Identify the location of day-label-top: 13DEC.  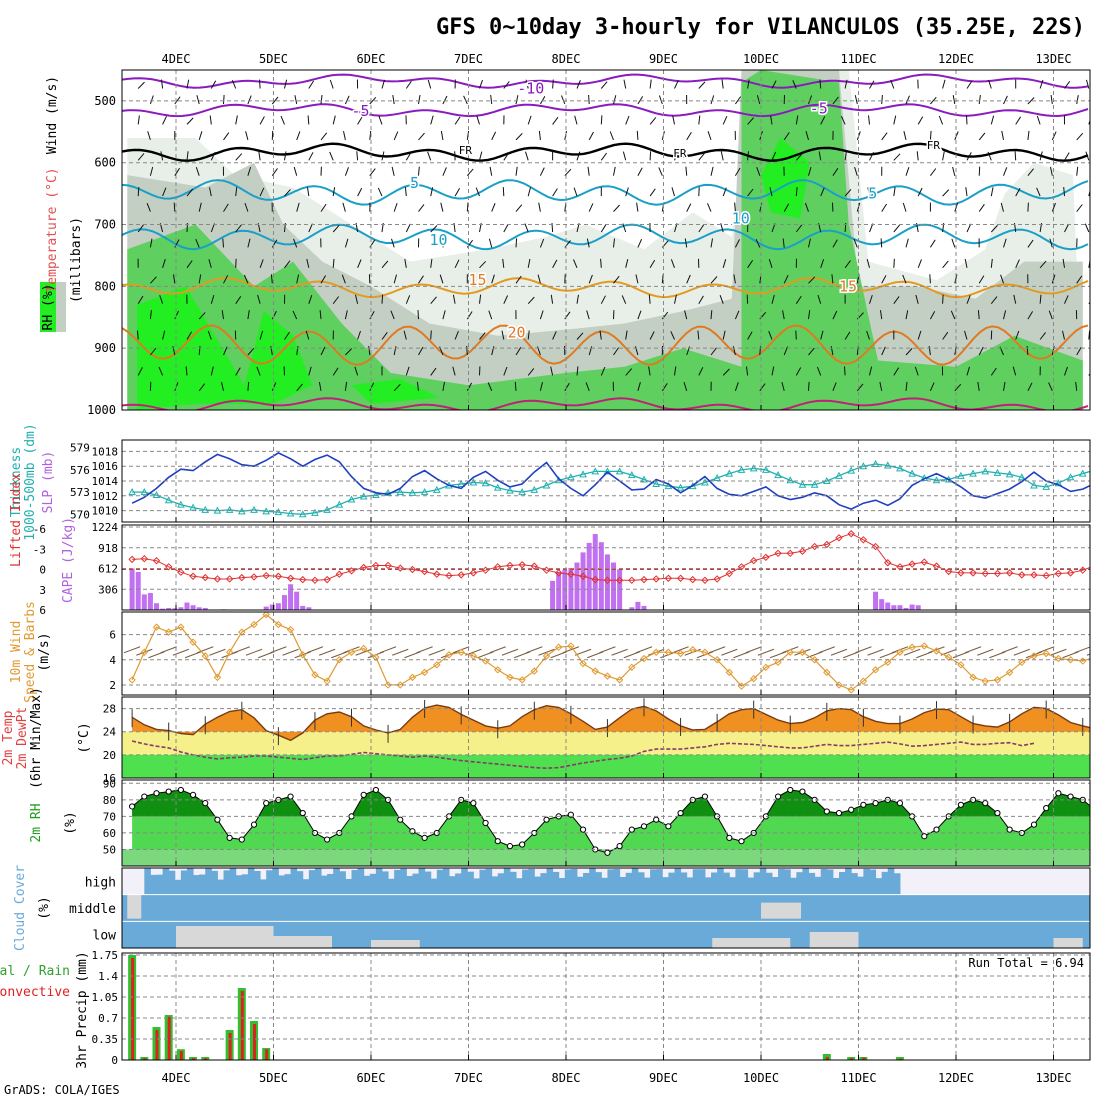
(1053, 59).